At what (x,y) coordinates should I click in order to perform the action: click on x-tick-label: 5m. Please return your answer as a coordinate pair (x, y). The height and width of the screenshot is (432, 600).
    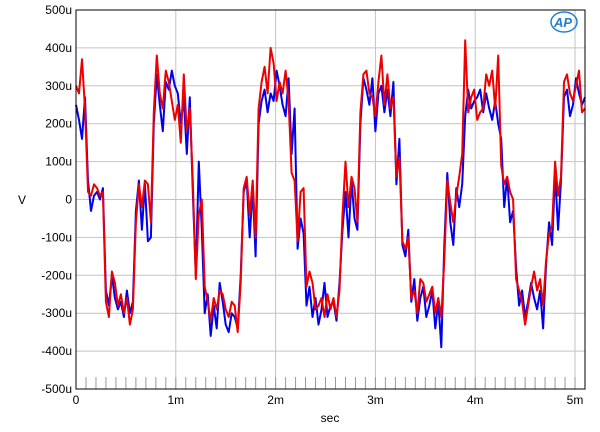
    Looking at the image, I should click on (575, 400).